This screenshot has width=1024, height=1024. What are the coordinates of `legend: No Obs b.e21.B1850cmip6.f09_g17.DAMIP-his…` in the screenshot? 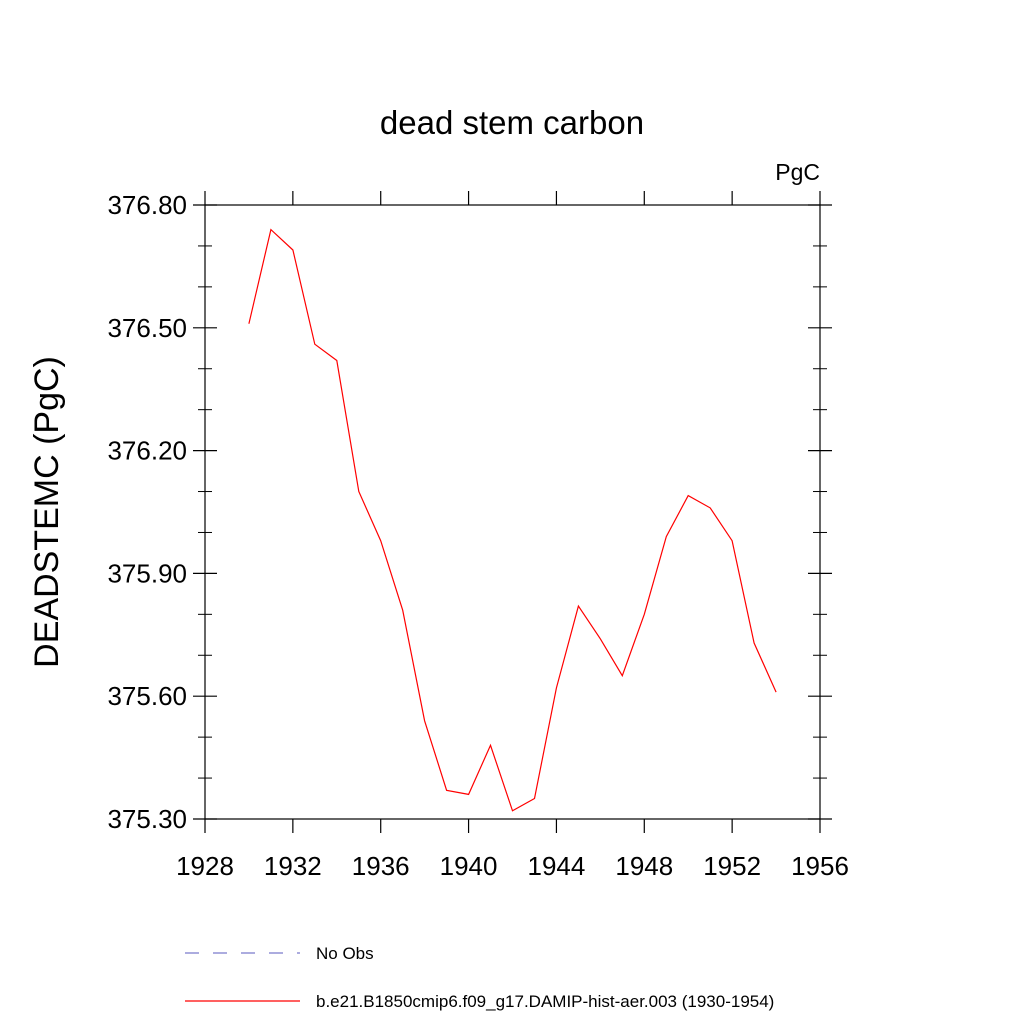 It's located at (479, 977).